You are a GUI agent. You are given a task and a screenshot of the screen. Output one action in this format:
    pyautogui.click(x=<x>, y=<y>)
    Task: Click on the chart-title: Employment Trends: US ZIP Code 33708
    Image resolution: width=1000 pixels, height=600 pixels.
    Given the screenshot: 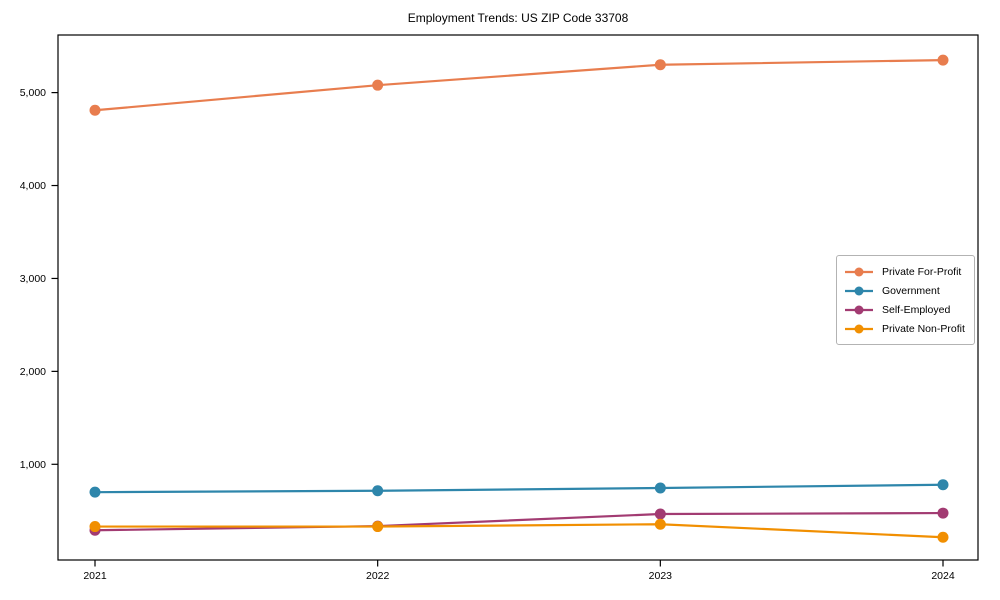 What is the action you would take?
    pyautogui.click(x=518, y=18)
    